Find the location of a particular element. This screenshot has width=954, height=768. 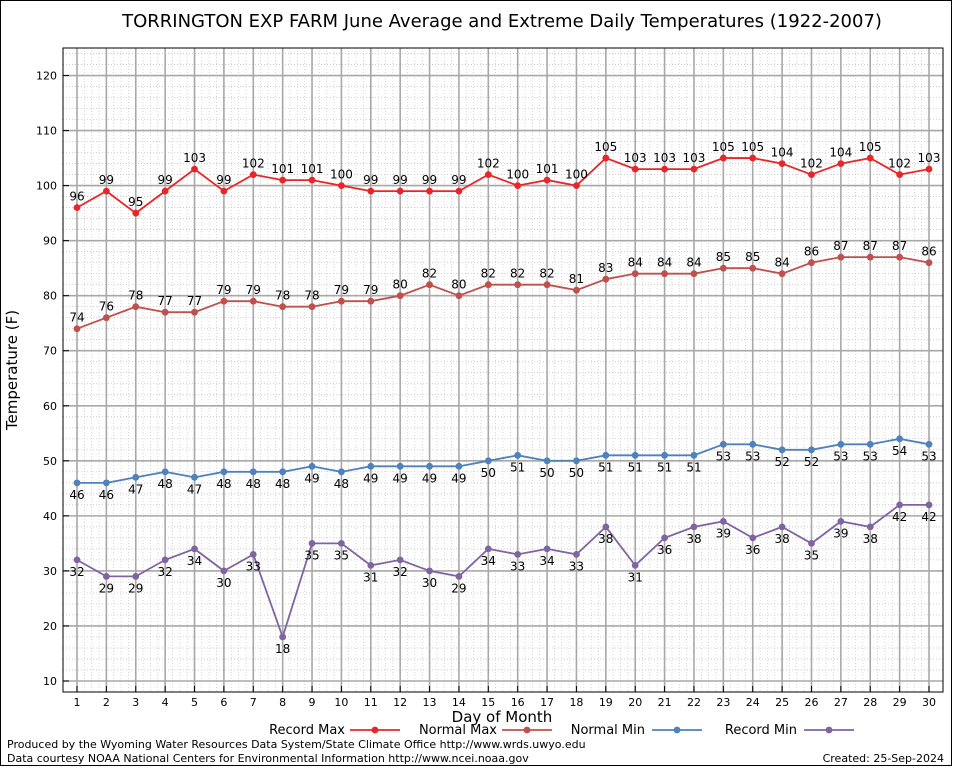

data-label: 96 is located at coordinates (76, 197).